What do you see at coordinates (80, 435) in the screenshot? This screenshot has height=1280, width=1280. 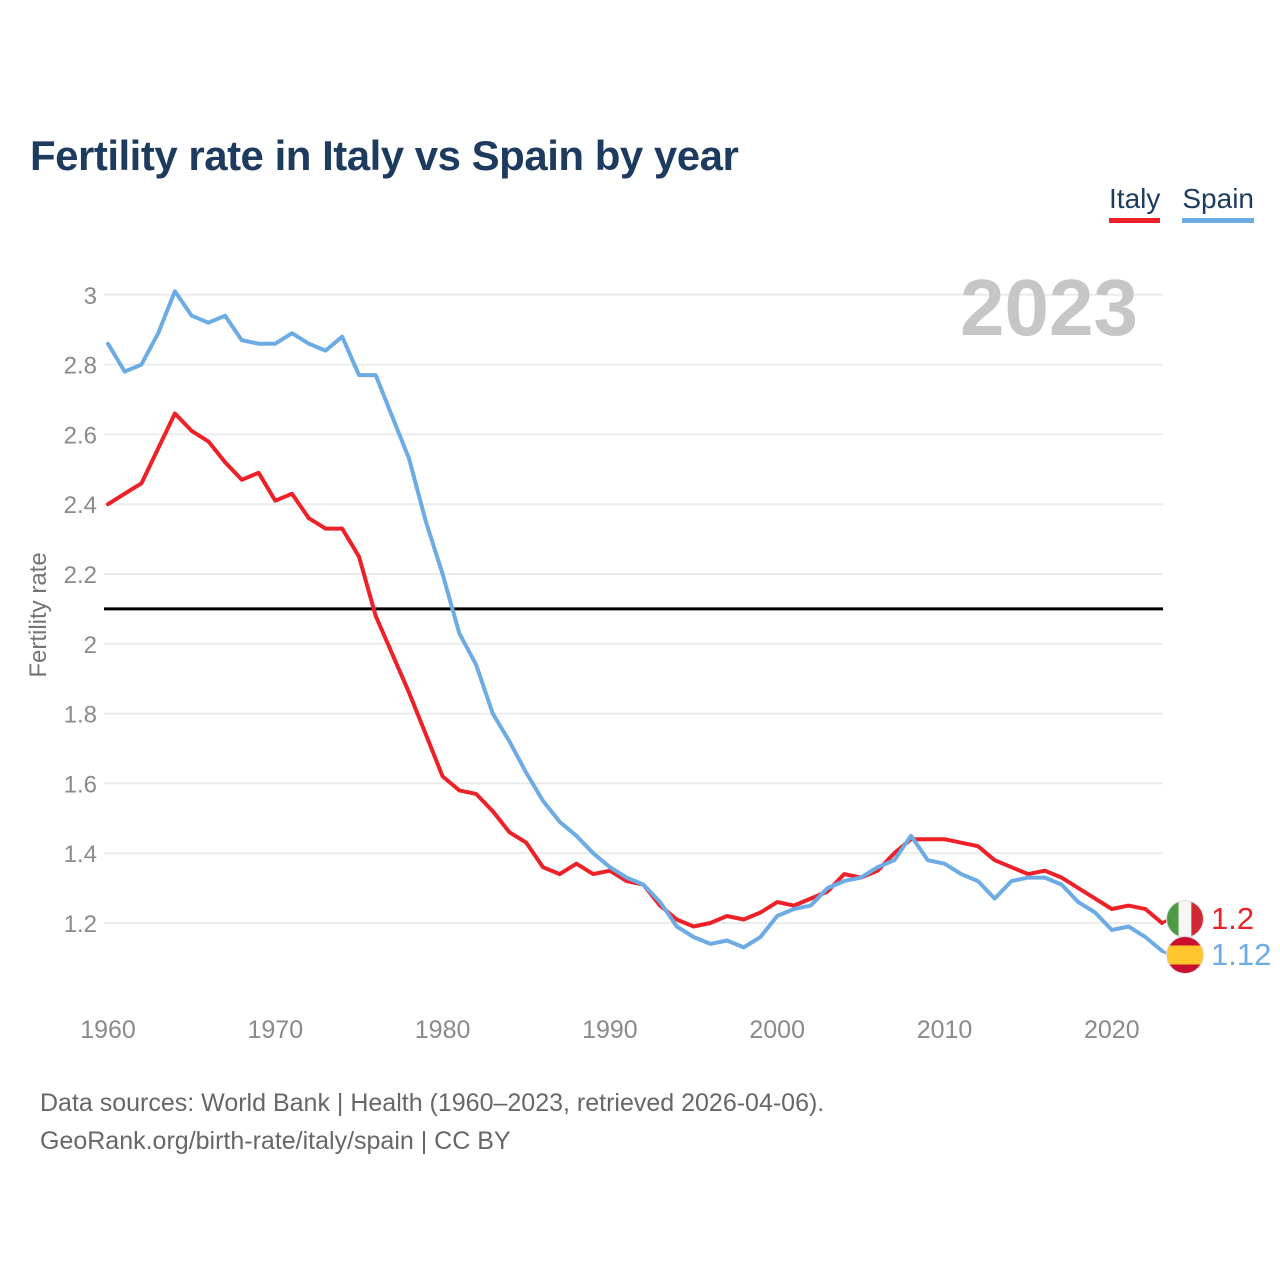 I see `y-tick-label: 2.6` at bounding box center [80, 435].